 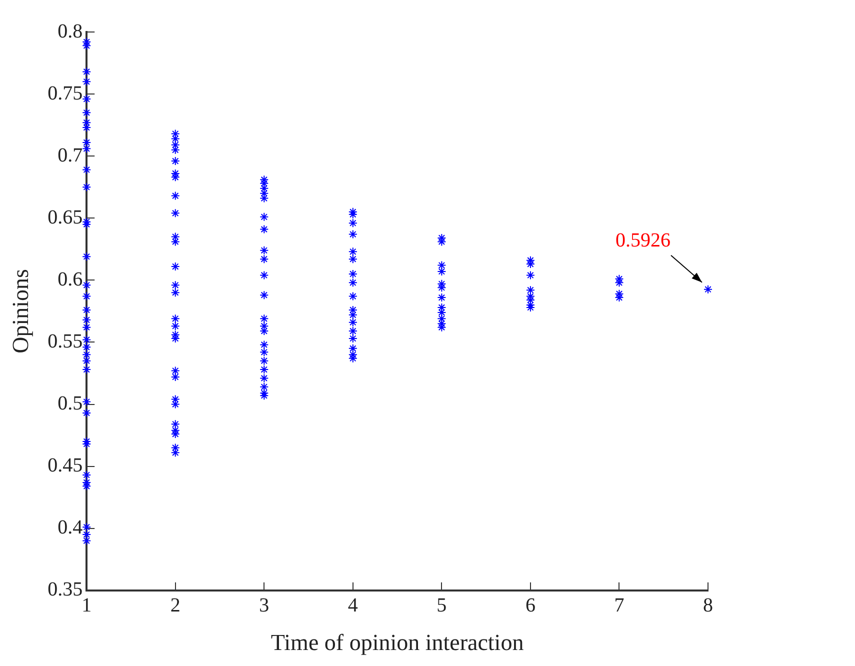 I want to click on y-tick-label: 0.4, so click(x=70, y=527).